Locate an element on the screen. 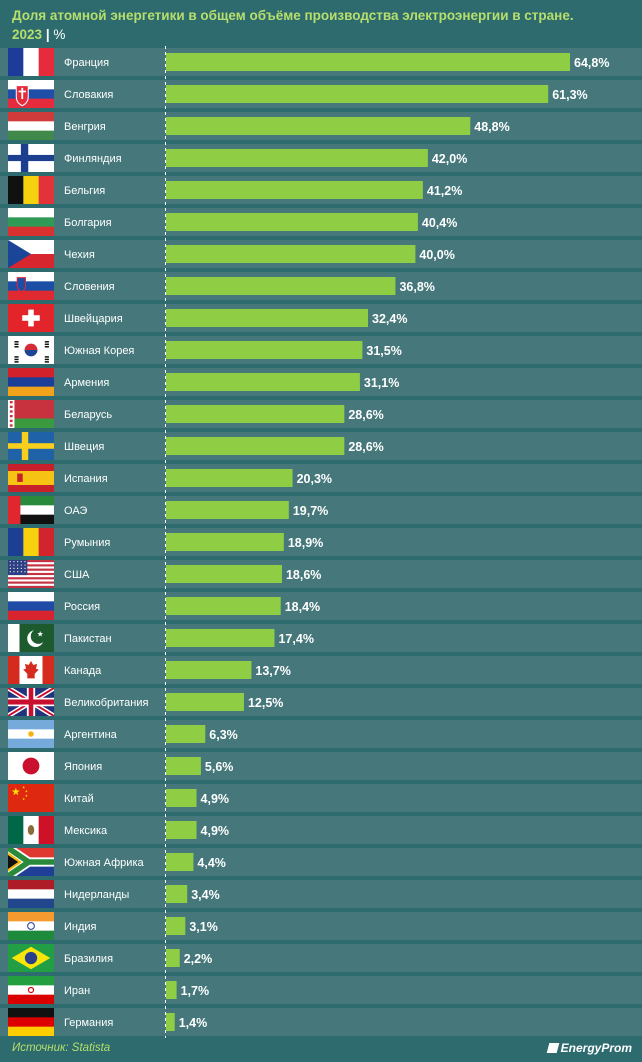 The height and width of the screenshot is (1062, 642). value-label: 2,2% is located at coordinates (198, 959).